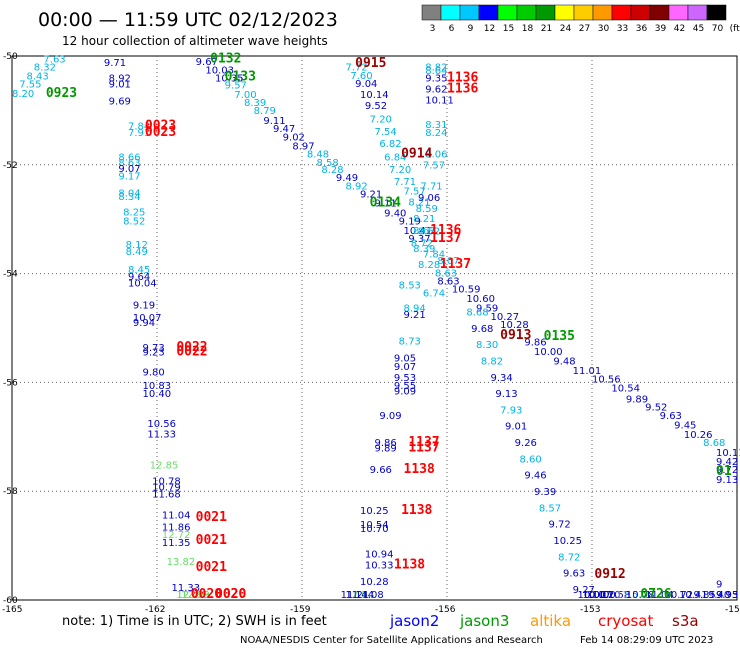 The height and width of the screenshot is (650, 740). Describe the element at coordinates (207, 62) in the screenshot. I see `wave-height-label: 9.67` at that location.